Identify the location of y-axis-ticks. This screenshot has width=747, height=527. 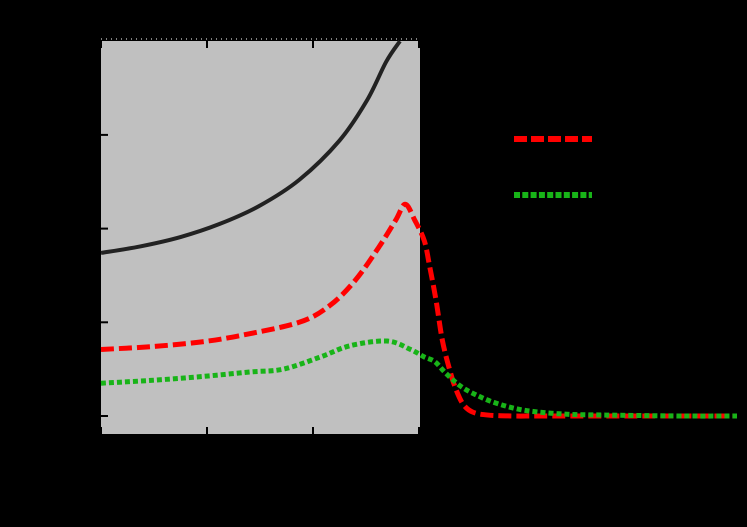
(104, 275).